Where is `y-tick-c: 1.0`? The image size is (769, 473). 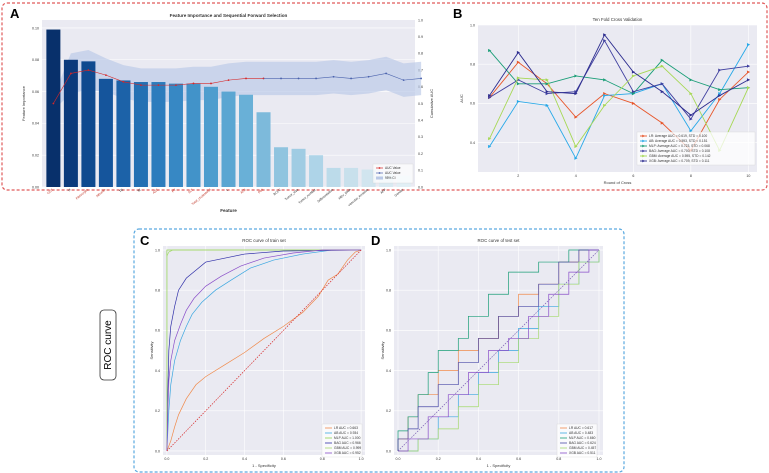 y-tick-c: 1.0 is located at coordinates (157, 250).